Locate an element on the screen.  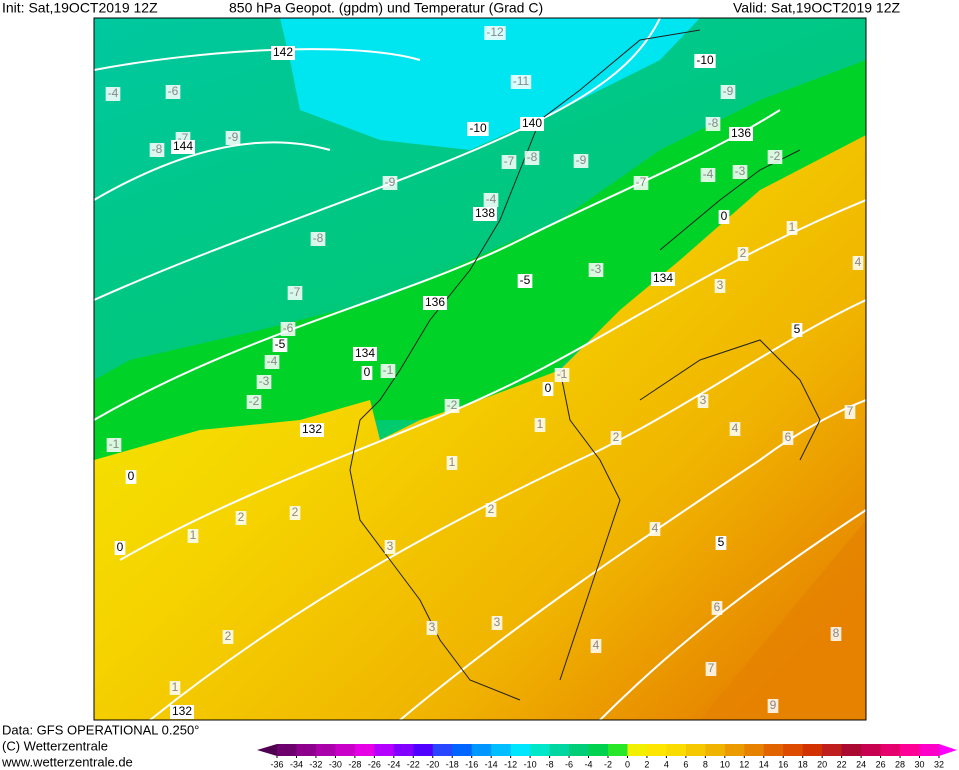
colorbar-tick-label: 14 is located at coordinates (764, 764).